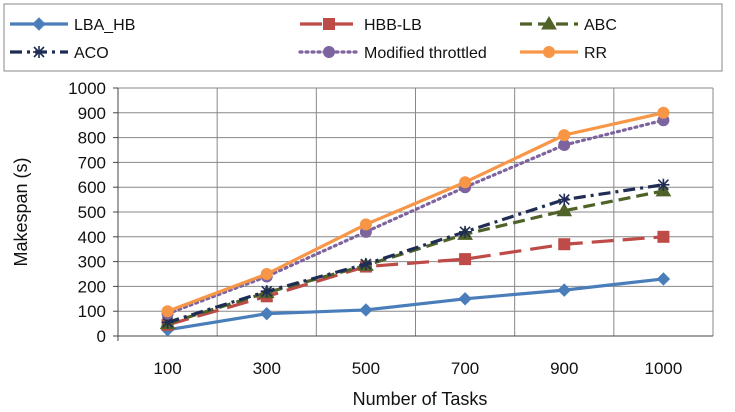  I want to click on series-line, so click(415, 304).